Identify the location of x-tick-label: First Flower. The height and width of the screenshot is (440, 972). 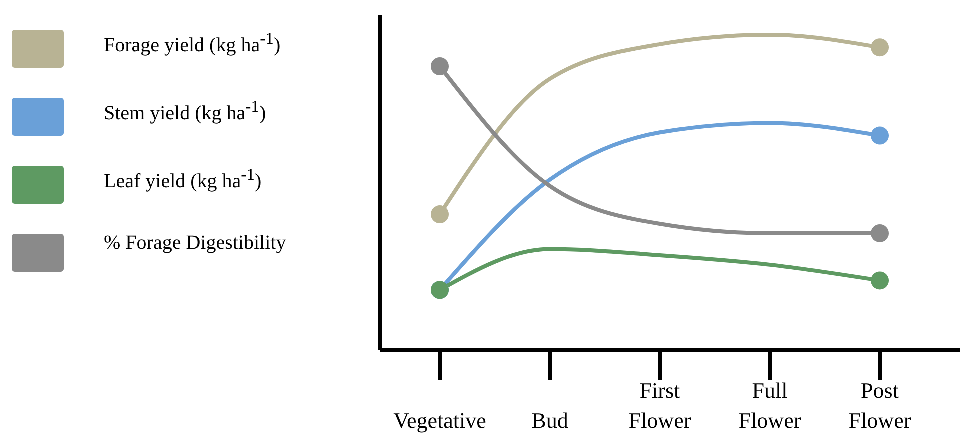
(660, 405).